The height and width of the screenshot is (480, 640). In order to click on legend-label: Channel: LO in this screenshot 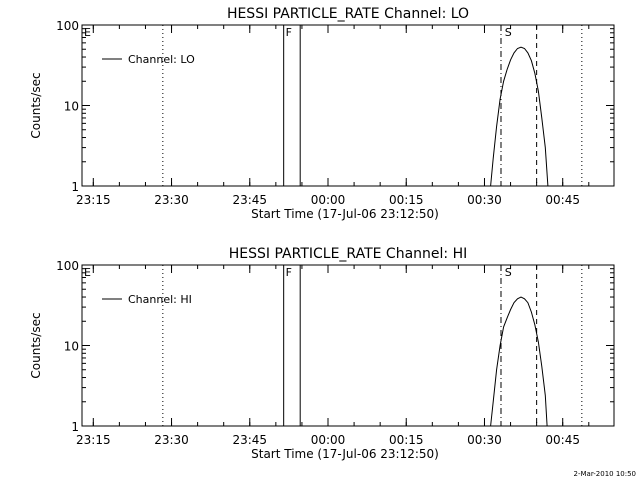, I will do `click(161, 59)`.